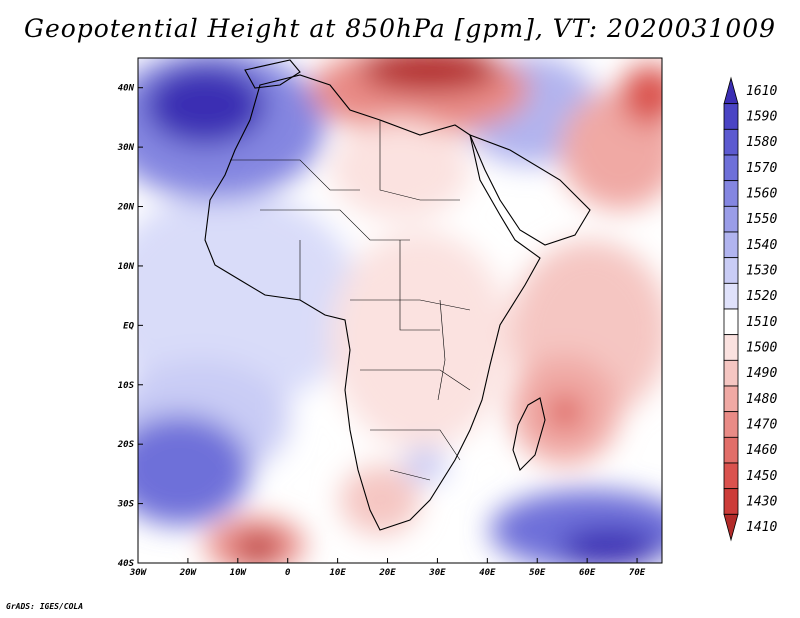  I want to click on field-azores-core, so click(205, 105).